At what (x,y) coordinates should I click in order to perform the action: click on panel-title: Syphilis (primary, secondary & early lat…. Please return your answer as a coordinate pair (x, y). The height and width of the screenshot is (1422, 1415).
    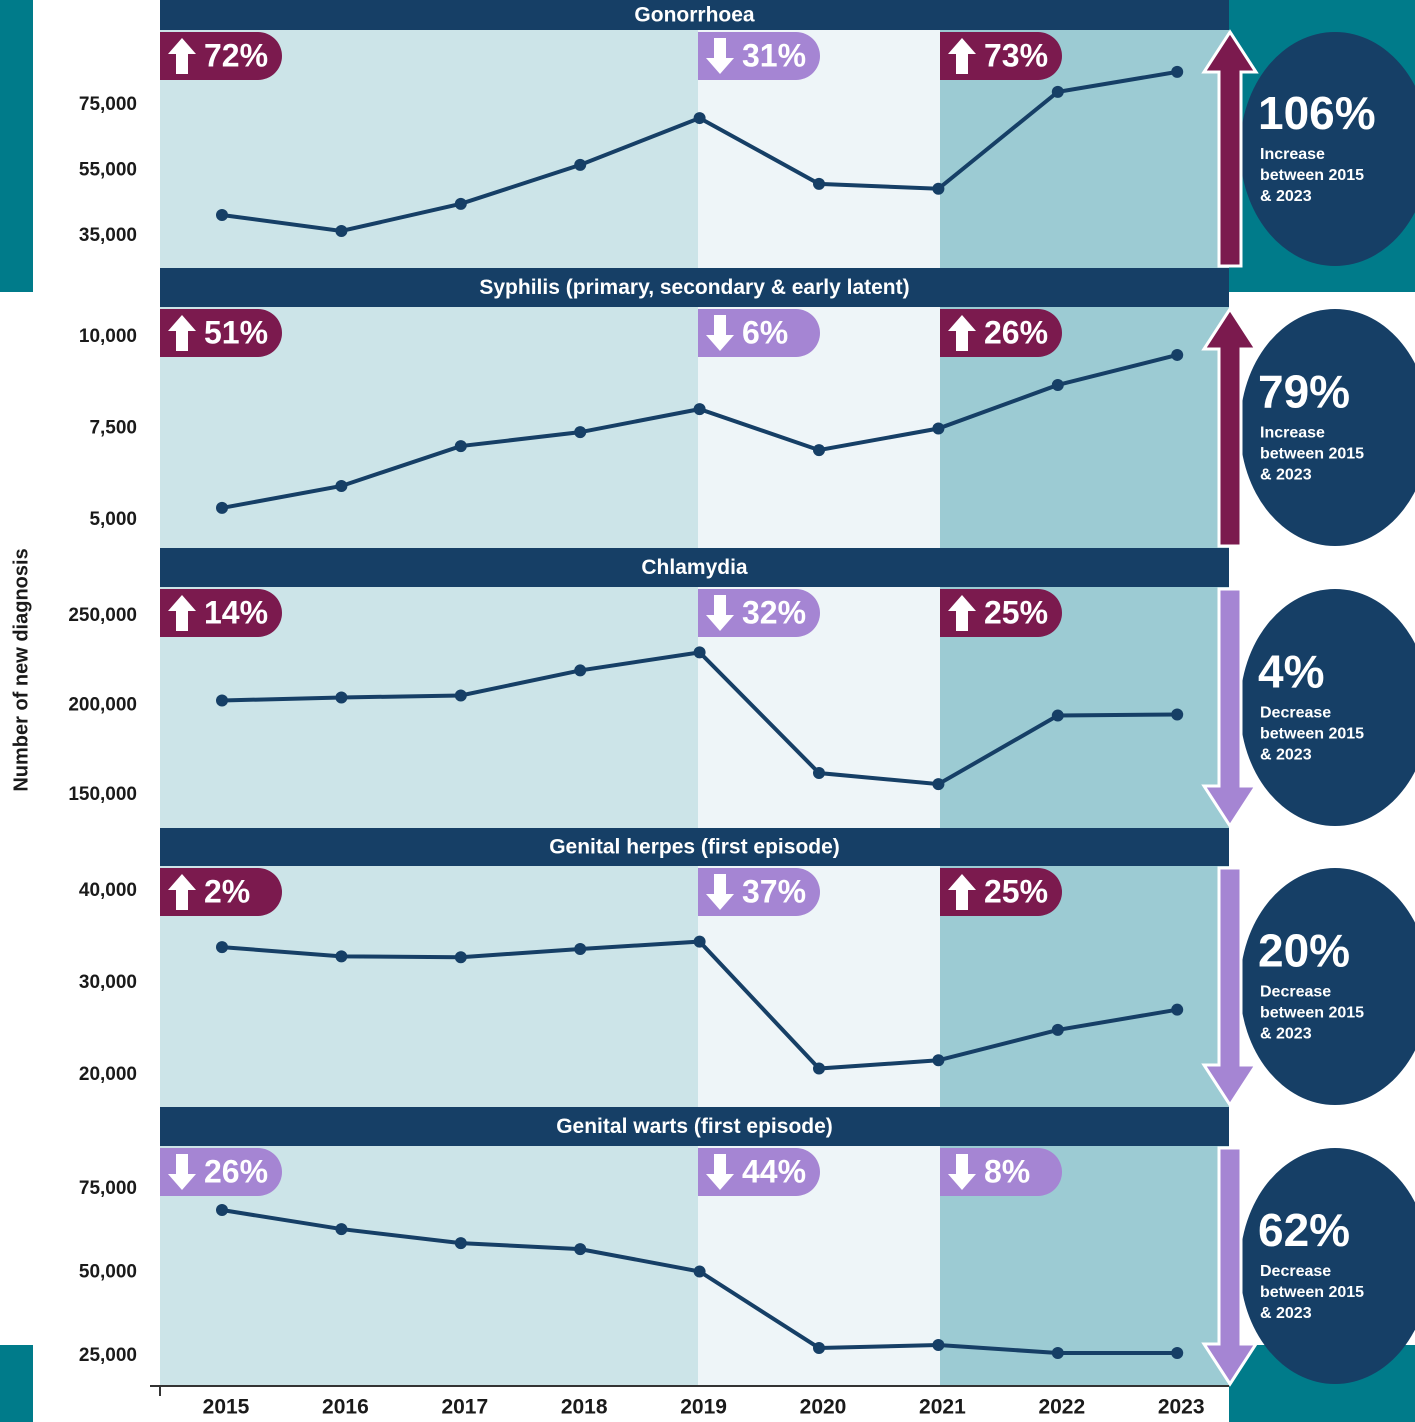
    Looking at the image, I should click on (694, 287).